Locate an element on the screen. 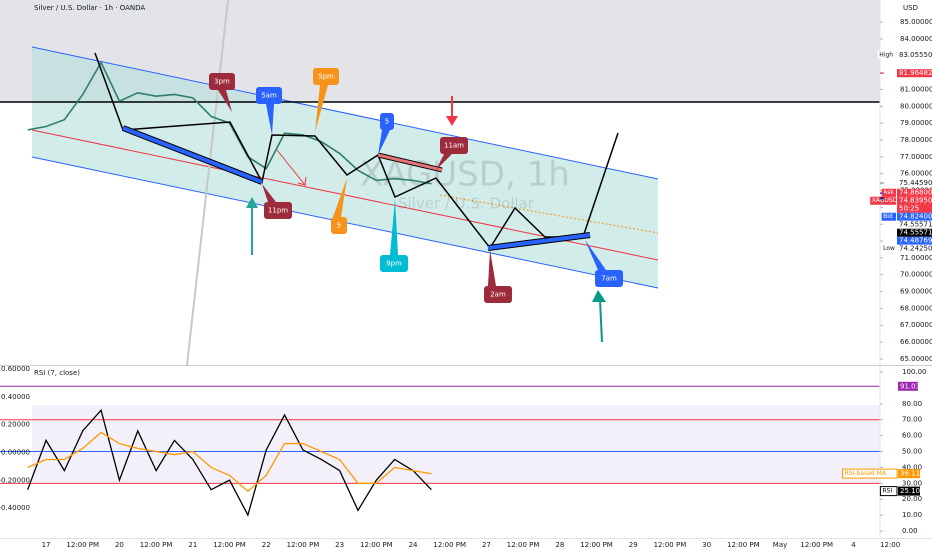 The width and height of the screenshot is (932, 550). annotation: 11pm is located at coordinates (278, 211).